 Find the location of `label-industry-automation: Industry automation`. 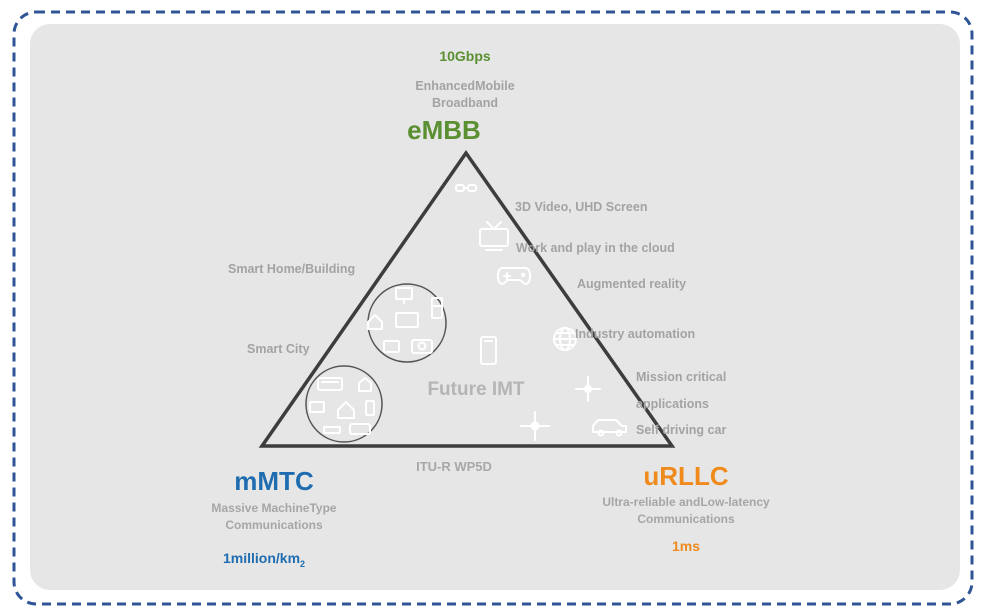

label-industry-automation: Industry automation is located at coordinates (635, 334).